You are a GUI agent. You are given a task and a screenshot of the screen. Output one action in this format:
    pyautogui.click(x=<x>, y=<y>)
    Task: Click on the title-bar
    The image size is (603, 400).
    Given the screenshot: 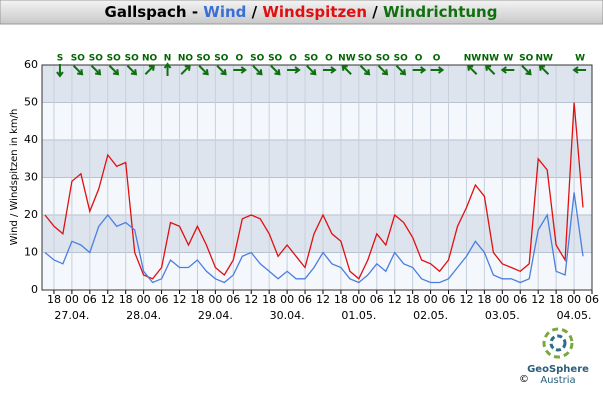 What is the action you would take?
    pyautogui.click(x=301, y=12)
    